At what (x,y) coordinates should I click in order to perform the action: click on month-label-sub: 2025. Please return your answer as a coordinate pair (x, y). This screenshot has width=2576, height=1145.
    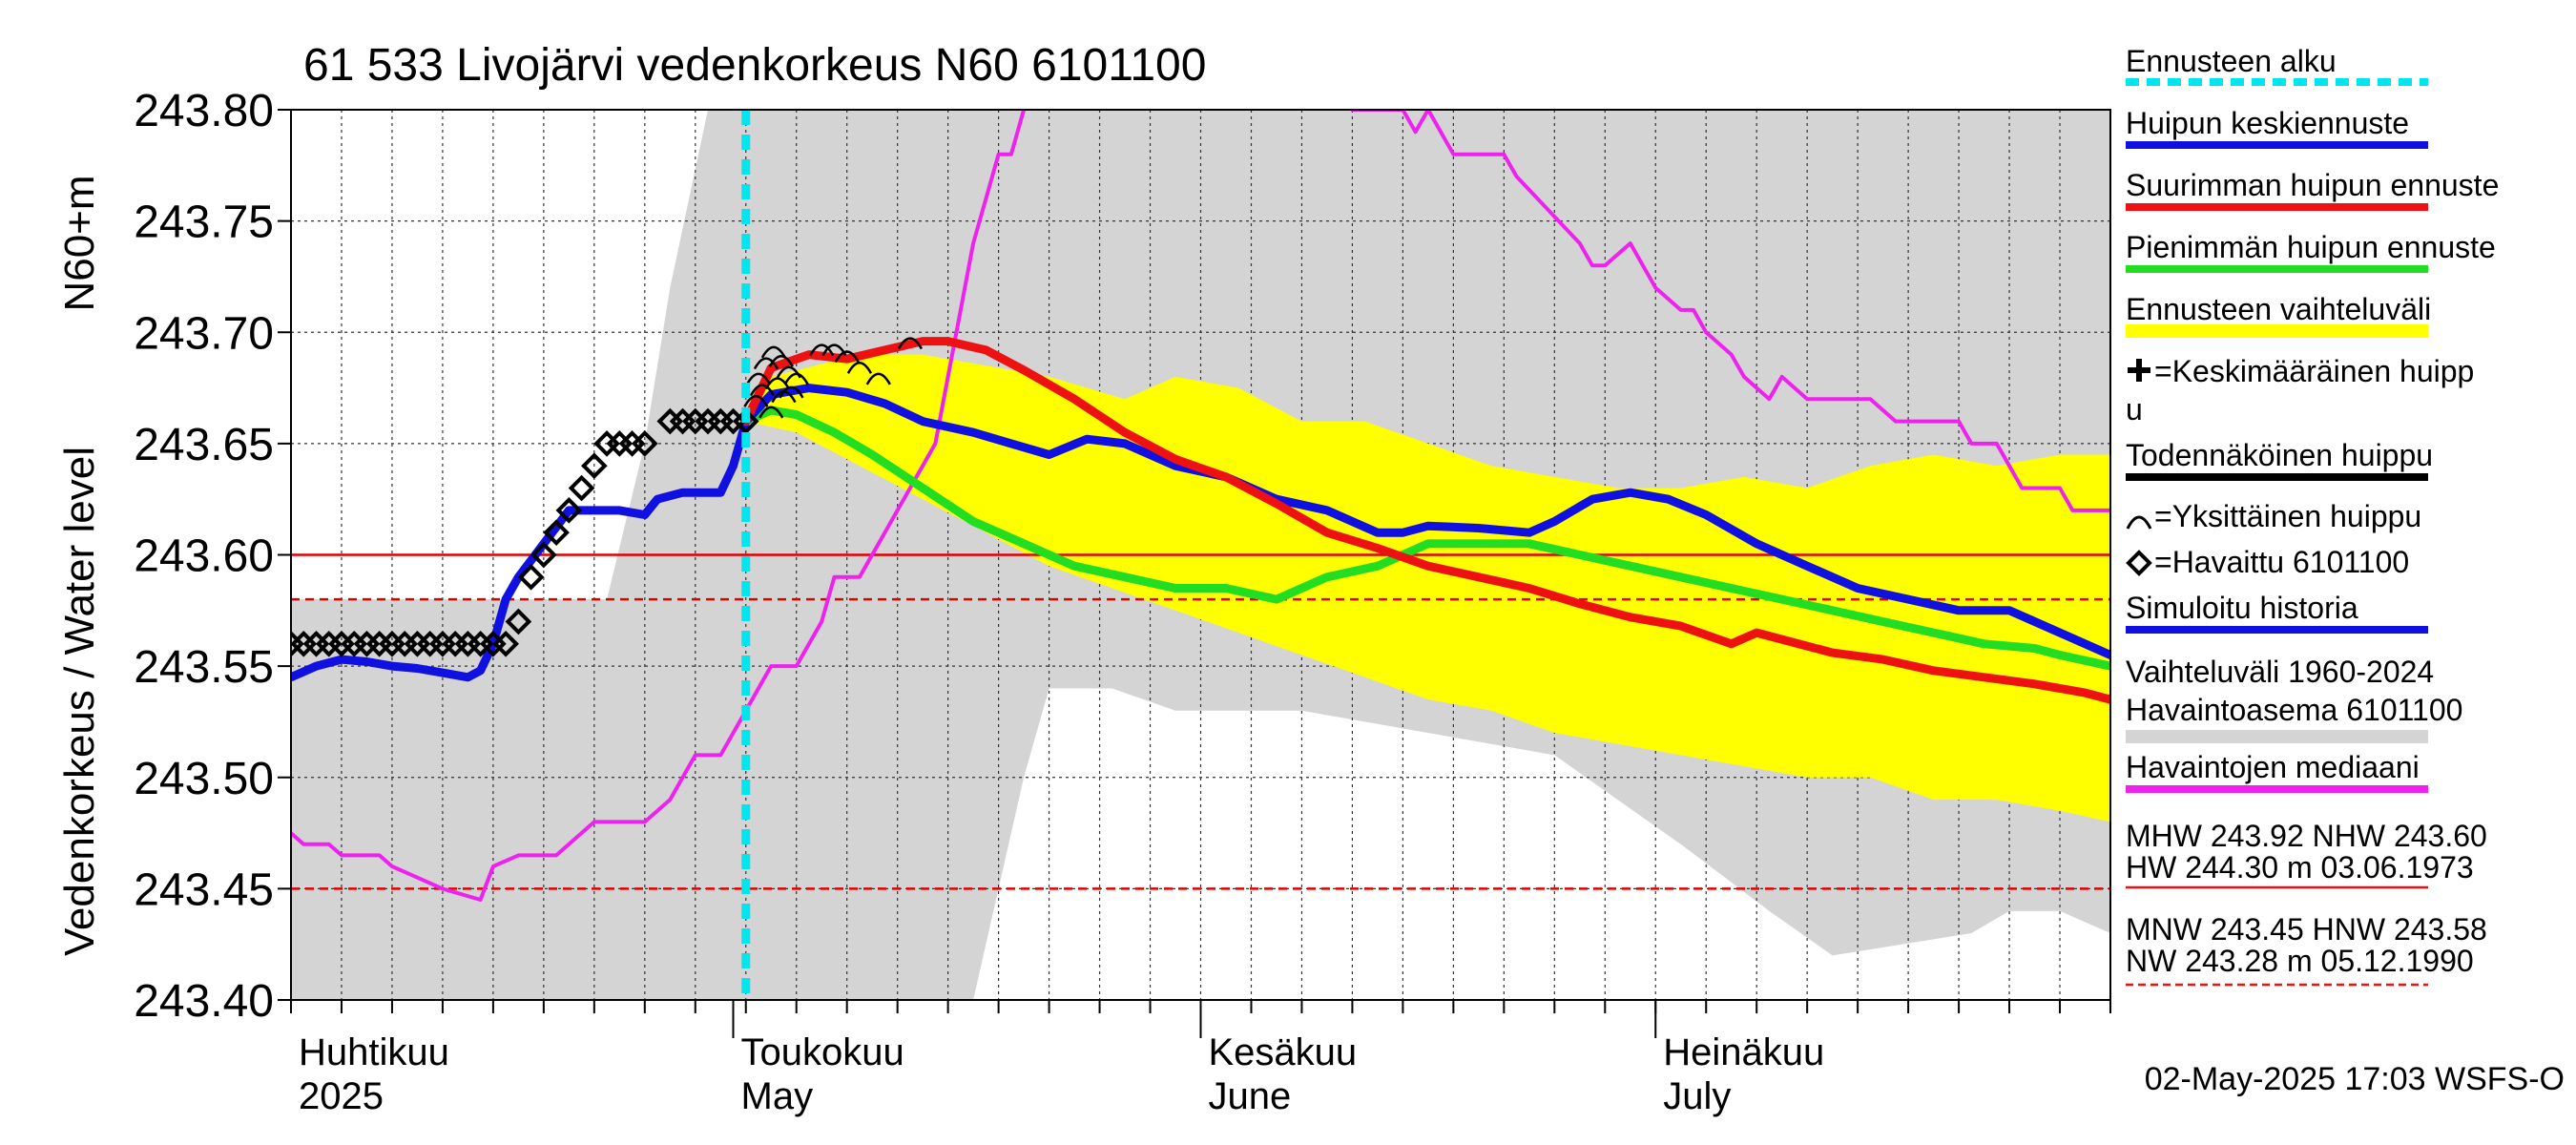
    Looking at the image, I should click on (341, 1096).